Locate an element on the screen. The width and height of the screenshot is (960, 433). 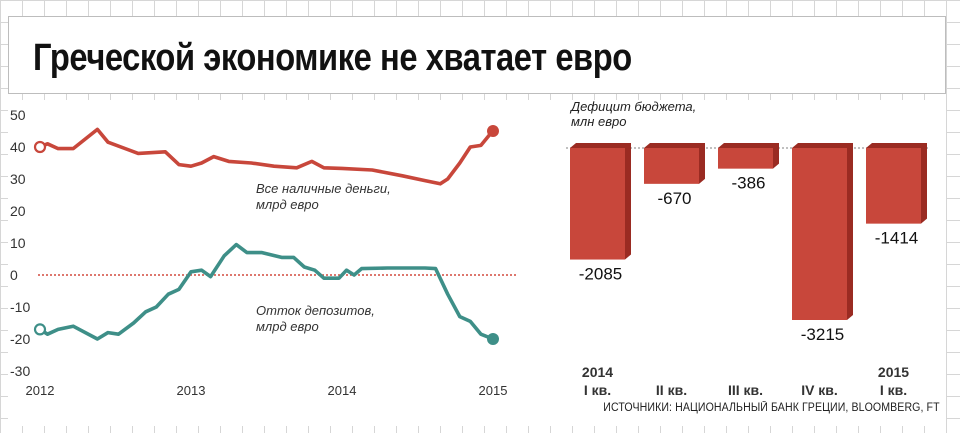
y-tick-label: -30 is located at coordinates (20, 371).